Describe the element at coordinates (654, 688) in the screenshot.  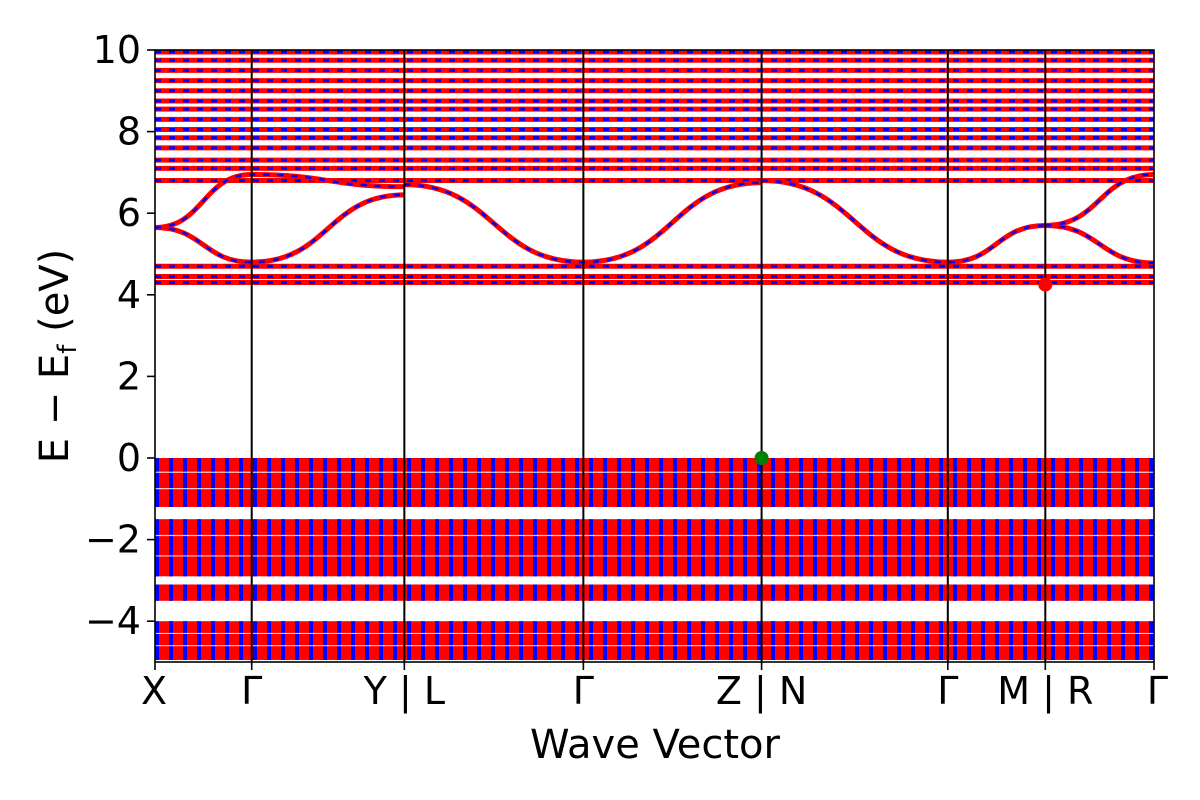
I see `x-axis-ticks: X Γ Y | L Γ Z | N Γ M | R Γ` at that location.